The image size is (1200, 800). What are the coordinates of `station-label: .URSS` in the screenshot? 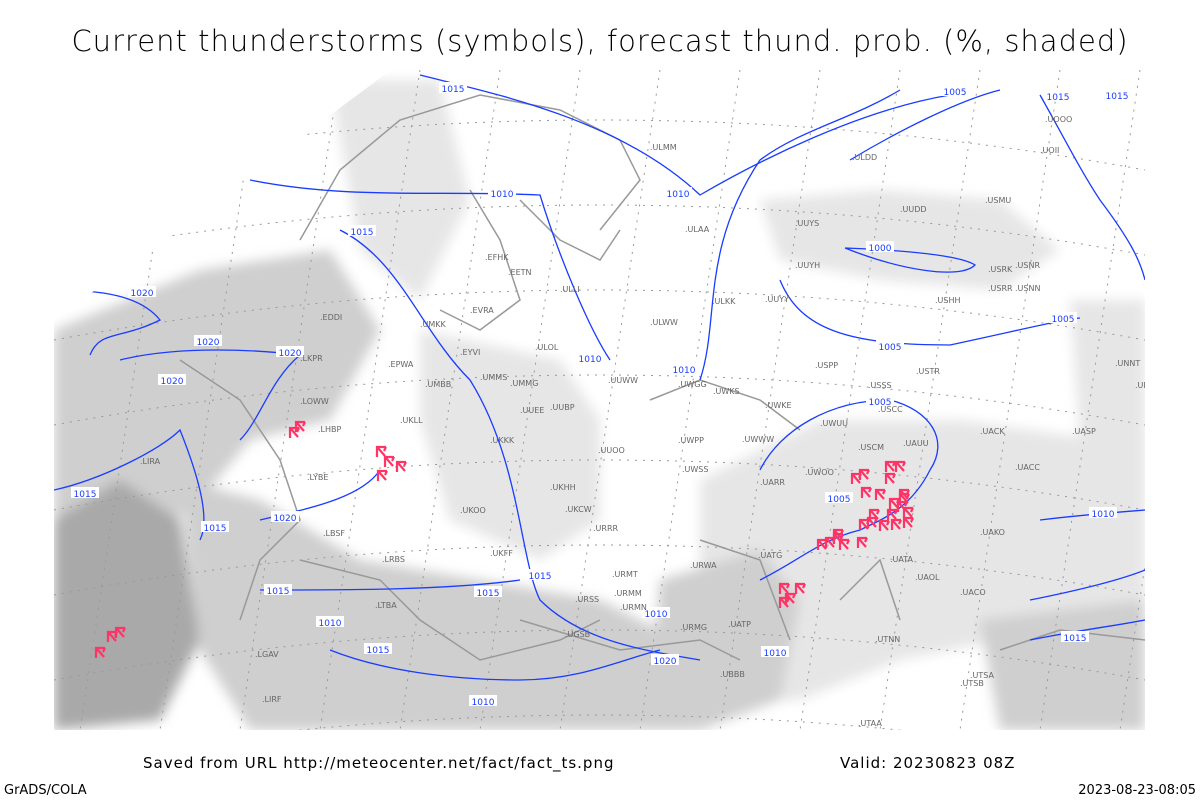 It's located at (587, 599).